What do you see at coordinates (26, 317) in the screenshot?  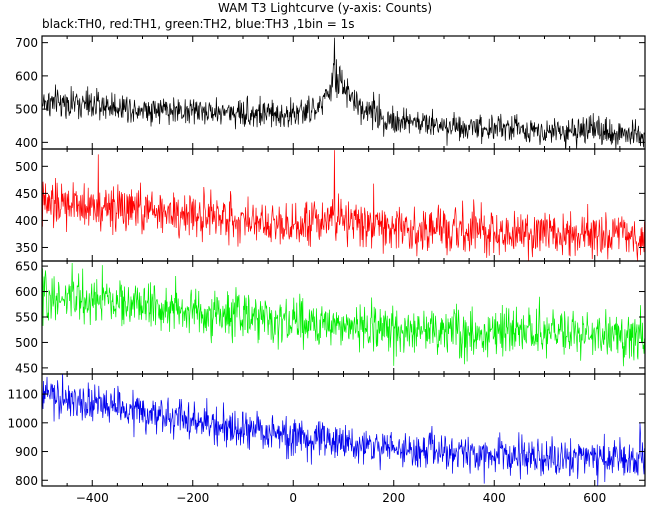 I see `y-tick-label-th2: 550` at bounding box center [26, 317].